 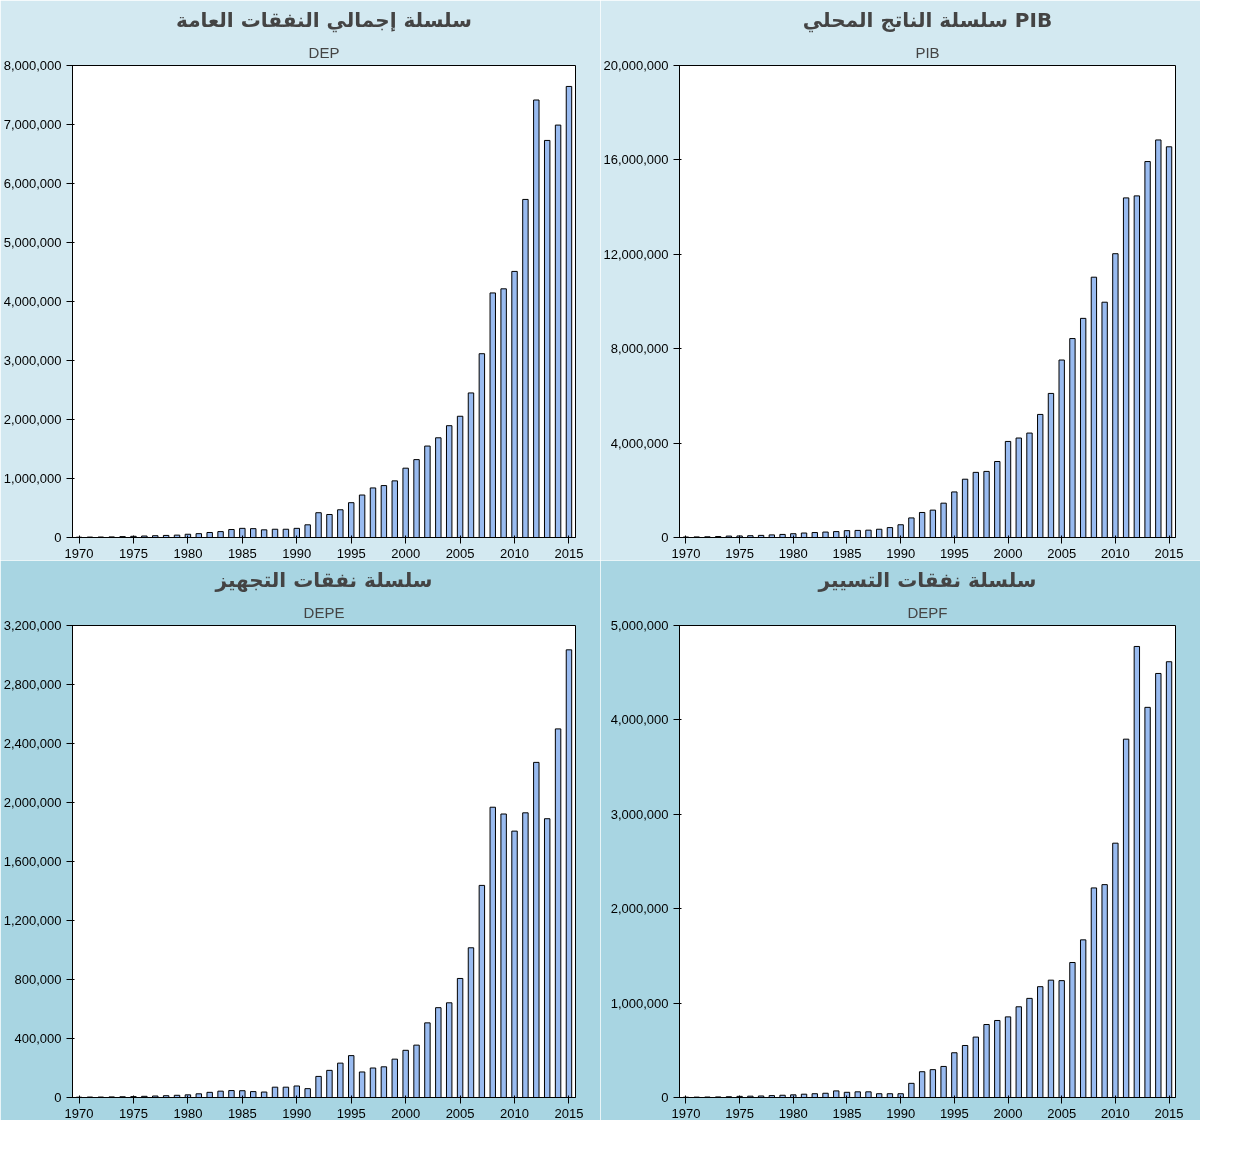 I want to click on chart-title: سلسلة نفقات التجهيز, so click(x=323, y=579).